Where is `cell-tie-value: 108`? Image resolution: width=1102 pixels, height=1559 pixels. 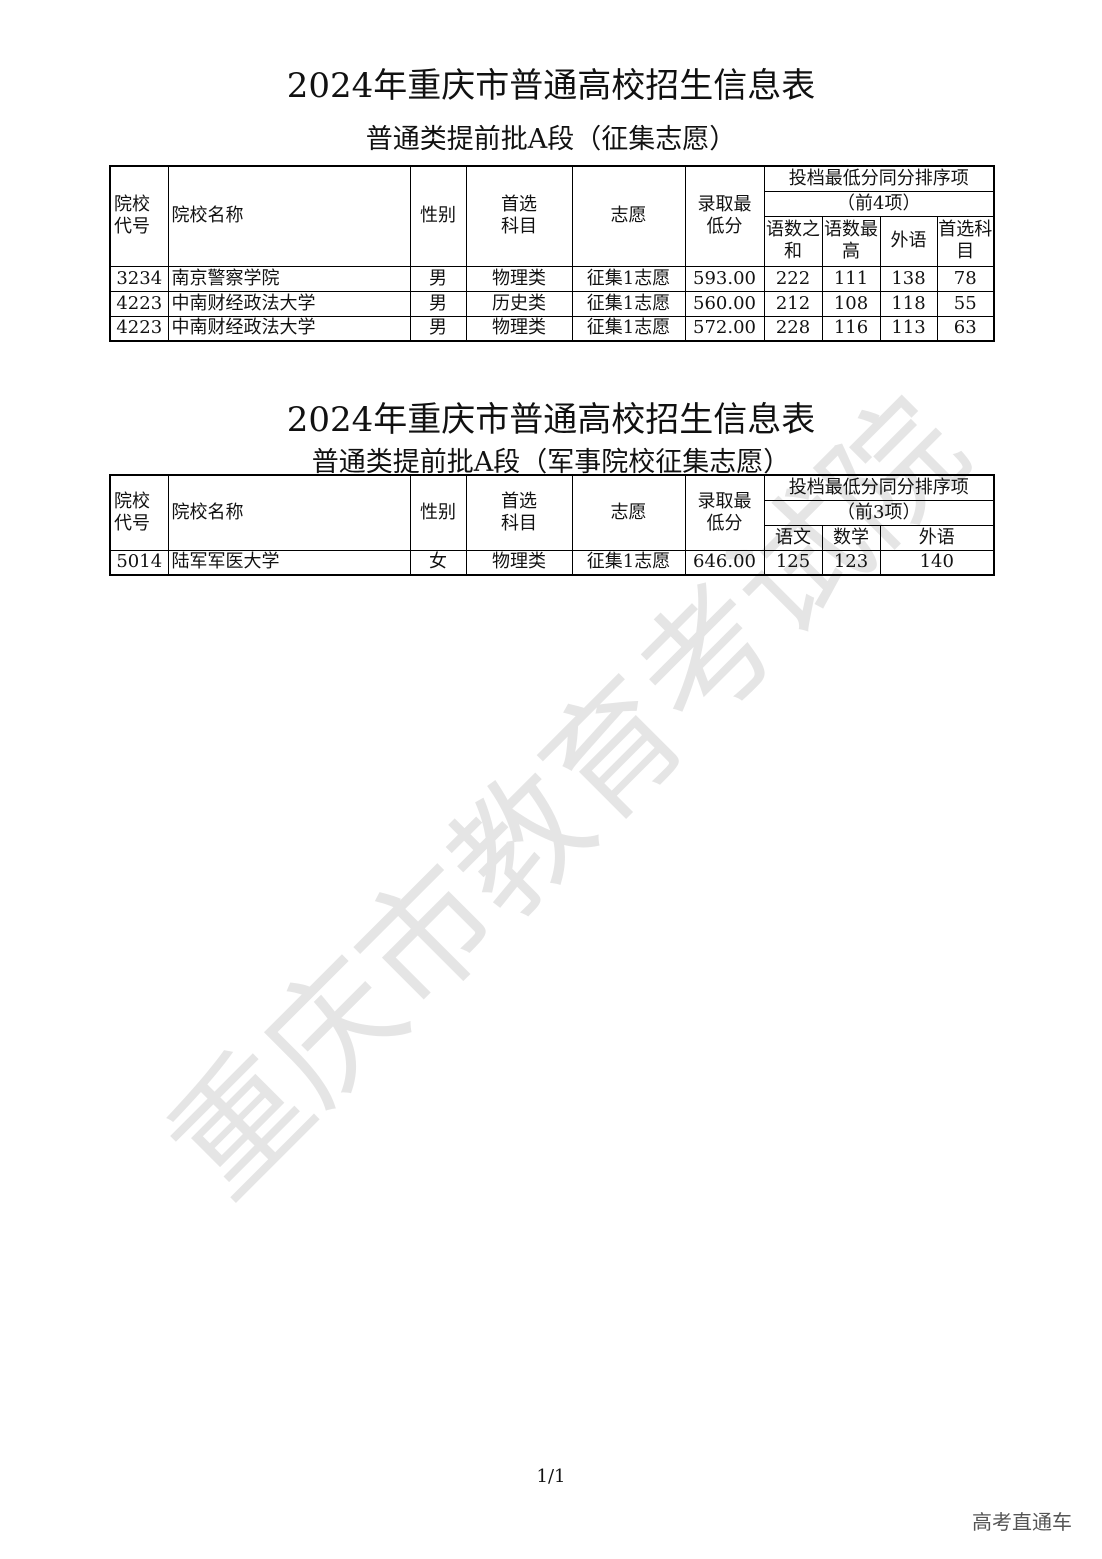
cell-tie-value: 108 is located at coordinates (851, 303).